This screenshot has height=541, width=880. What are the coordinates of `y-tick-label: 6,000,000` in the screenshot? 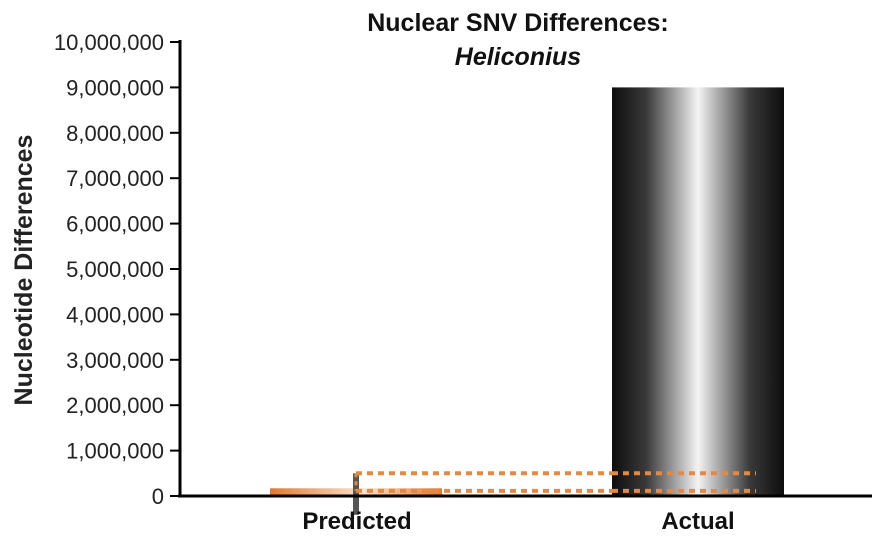 It's located at (115, 224).